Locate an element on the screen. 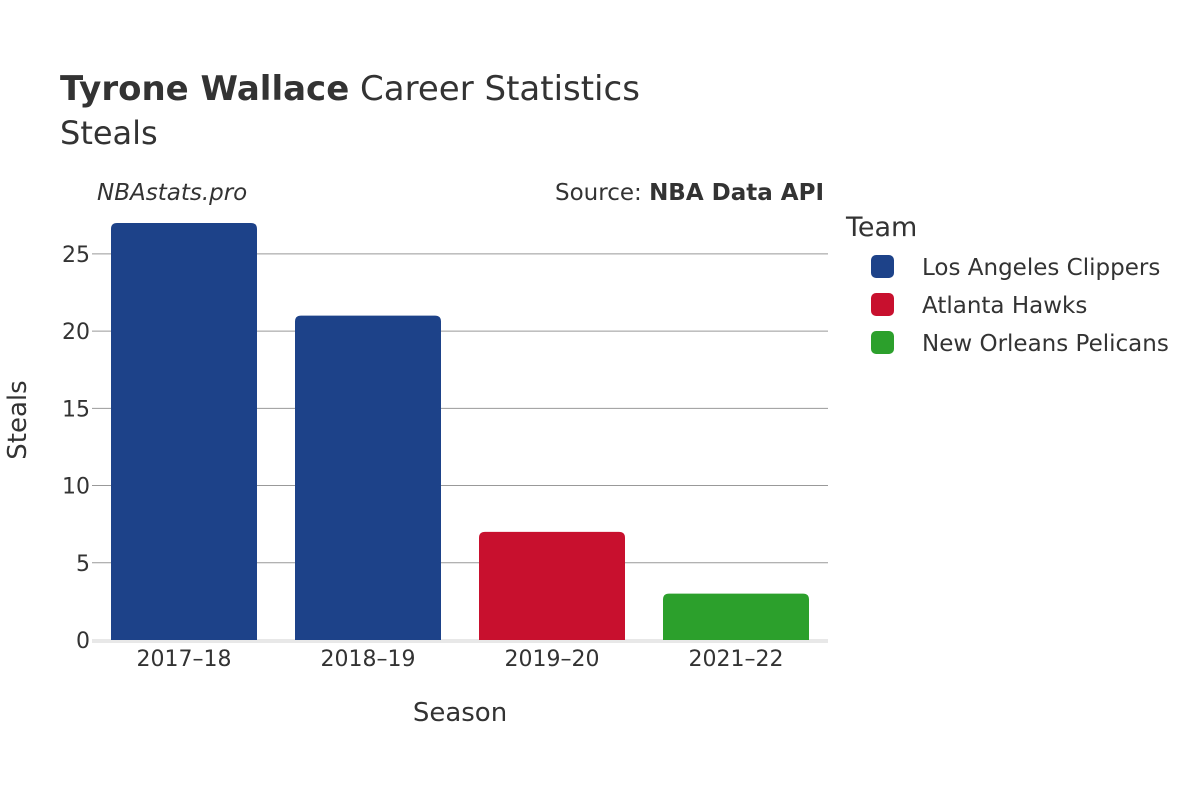  y-tick-label: 25 is located at coordinates (76, 255).